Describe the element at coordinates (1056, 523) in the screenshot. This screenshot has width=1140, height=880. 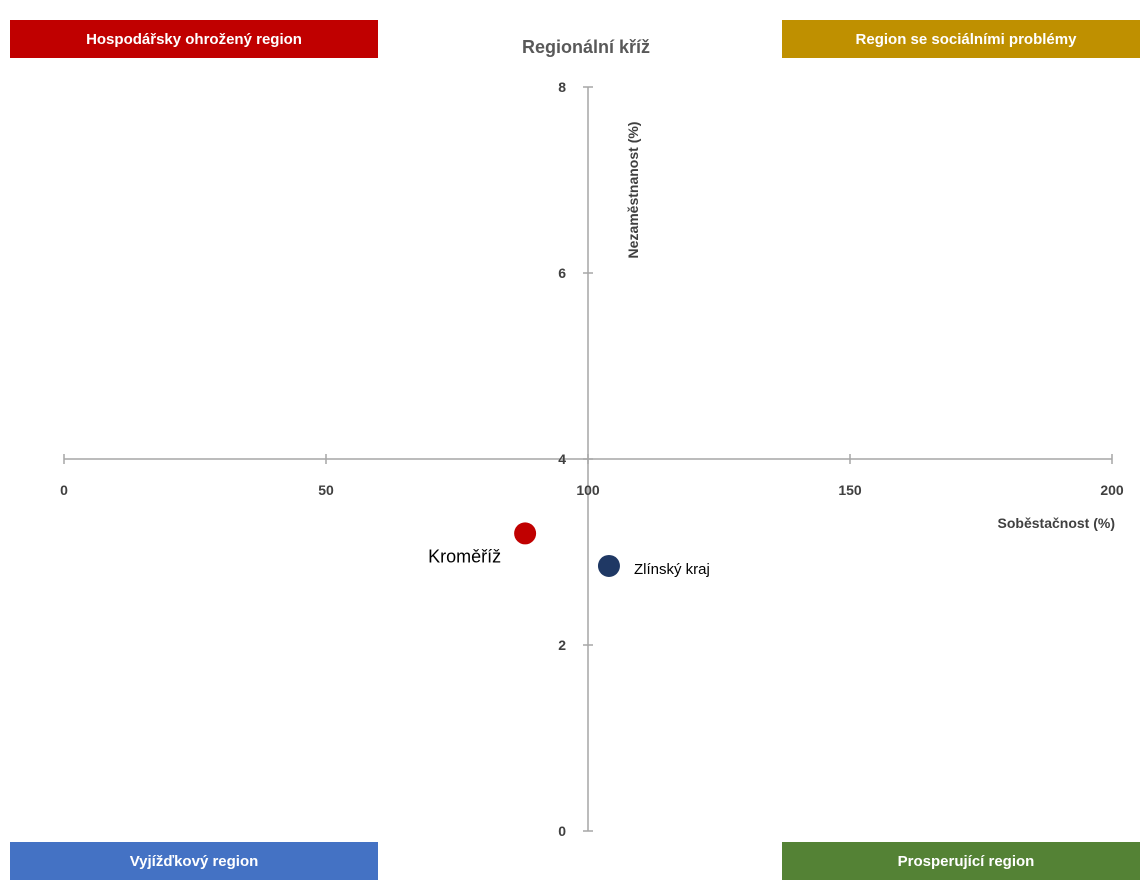
I see `x-axis-label: Soběstačnost (%)` at that location.